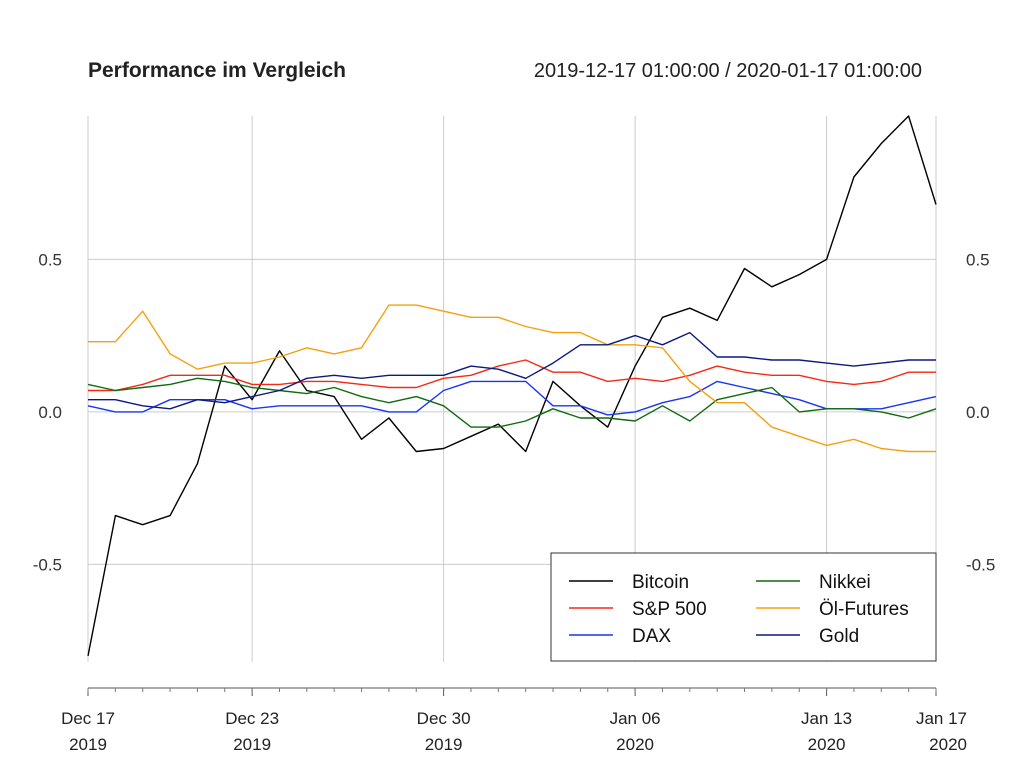 This screenshot has width=1024, height=768. What do you see at coordinates (50, 259) in the screenshot?
I see `y-tick-label-left: 0.5` at bounding box center [50, 259].